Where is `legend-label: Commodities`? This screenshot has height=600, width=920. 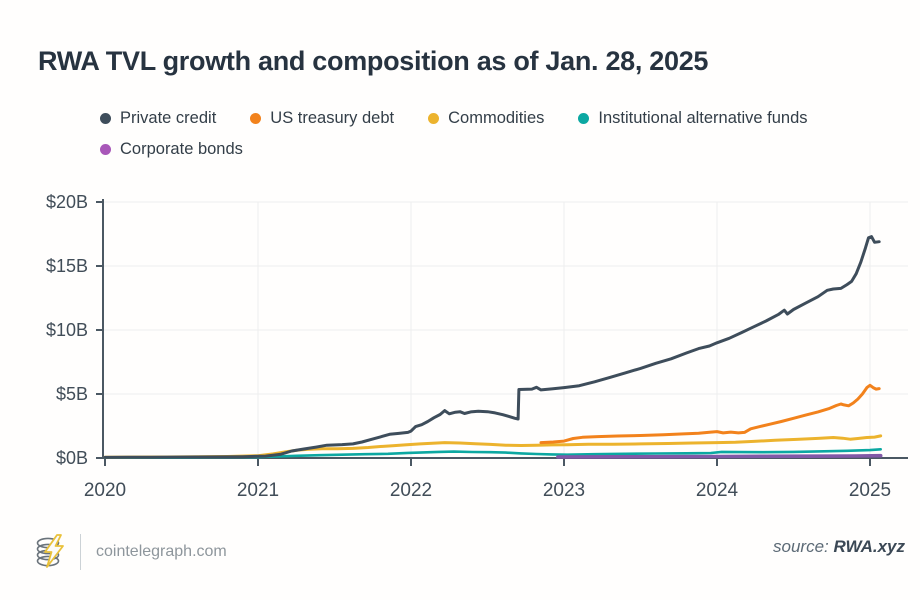 legend-label: Commodities is located at coordinates (496, 118).